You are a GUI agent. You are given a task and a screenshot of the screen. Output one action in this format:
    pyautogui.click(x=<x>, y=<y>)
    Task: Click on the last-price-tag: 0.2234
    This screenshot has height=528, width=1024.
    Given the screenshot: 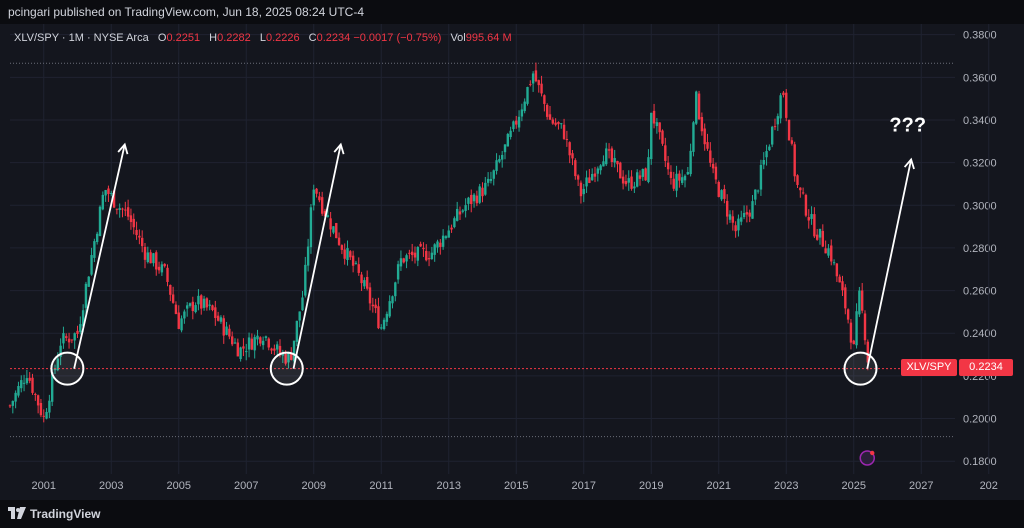 What is the action you would take?
    pyautogui.click(x=986, y=367)
    